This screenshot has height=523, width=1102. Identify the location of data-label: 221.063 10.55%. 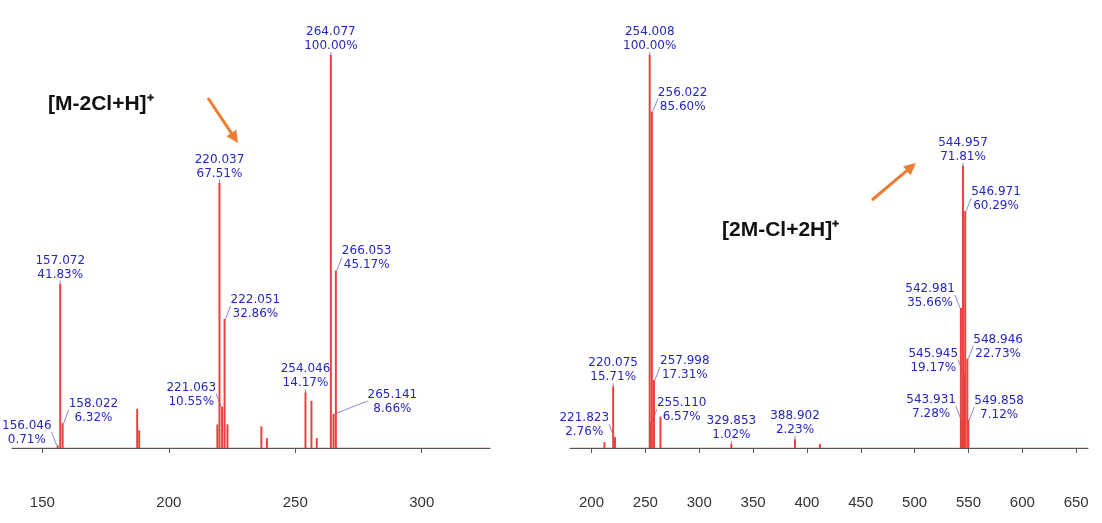
(191, 393).